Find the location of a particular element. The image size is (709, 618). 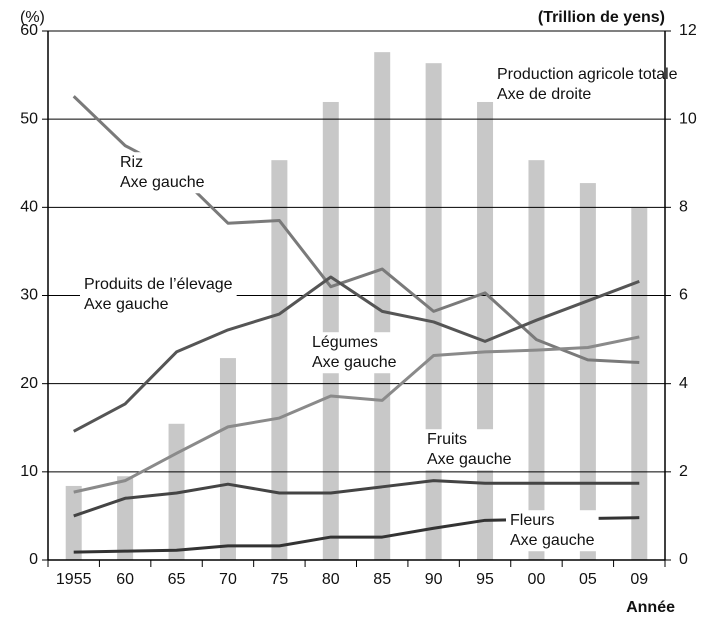

x-tick-label: 65 is located at coordinates (177, 579).